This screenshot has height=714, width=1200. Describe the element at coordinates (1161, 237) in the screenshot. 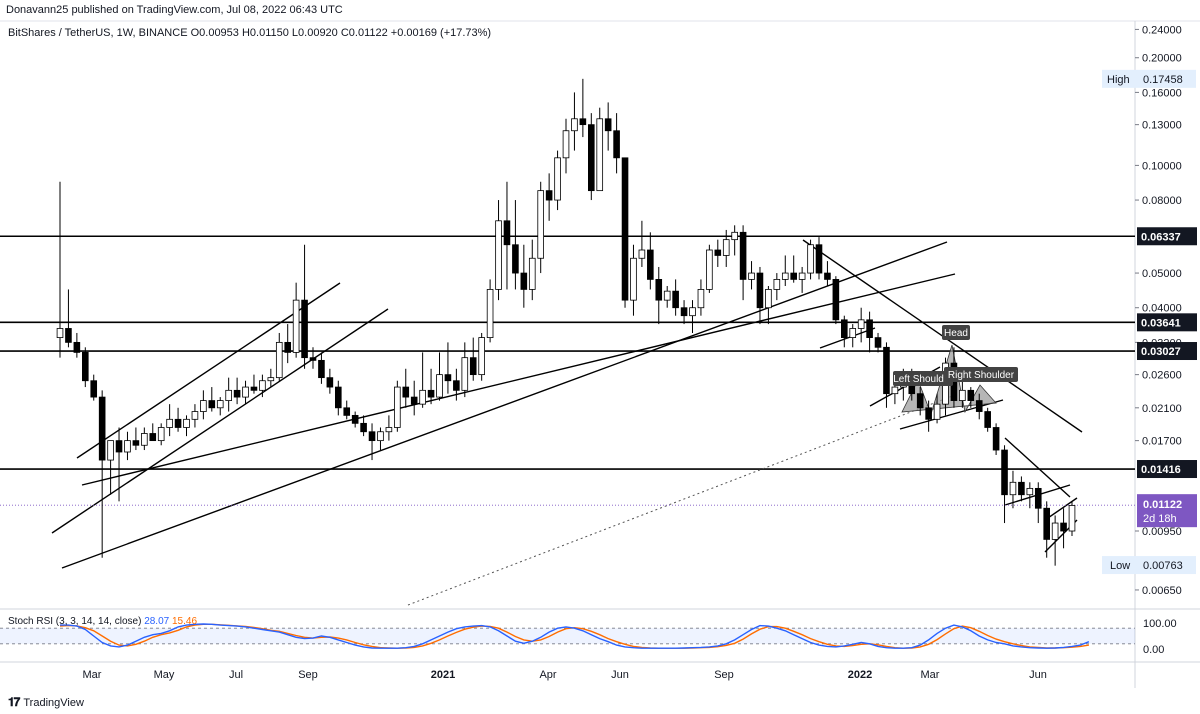

I see `level-price-label: 0.06337` at that location.